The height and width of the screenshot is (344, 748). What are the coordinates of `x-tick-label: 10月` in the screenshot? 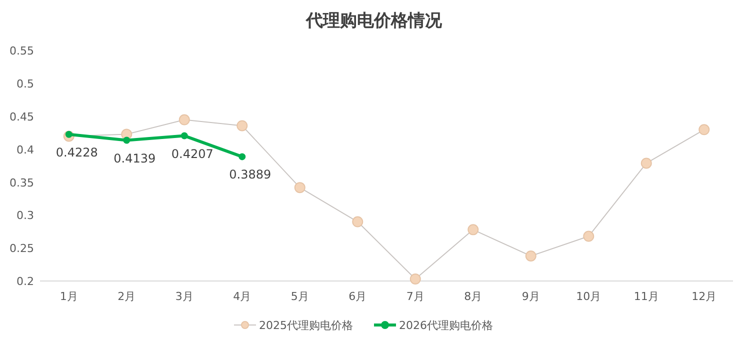 It's located at (589, 296).